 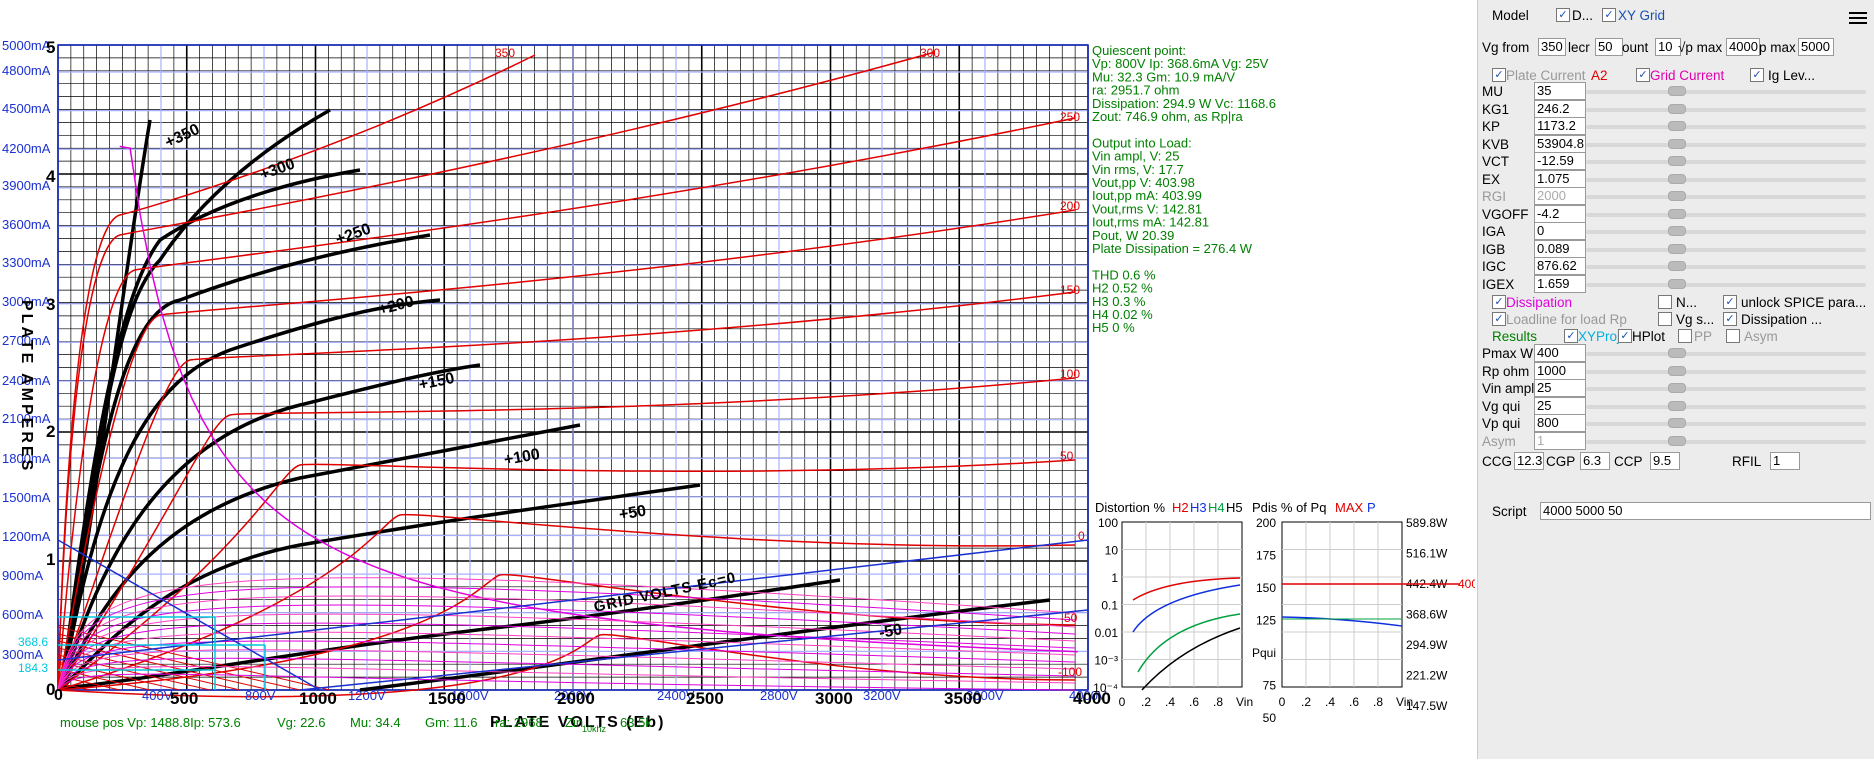 What do you see at coordinates (1560, 108) in the screenshot?
I see `param-input: 246.2` at bounding box center [1560, 108].